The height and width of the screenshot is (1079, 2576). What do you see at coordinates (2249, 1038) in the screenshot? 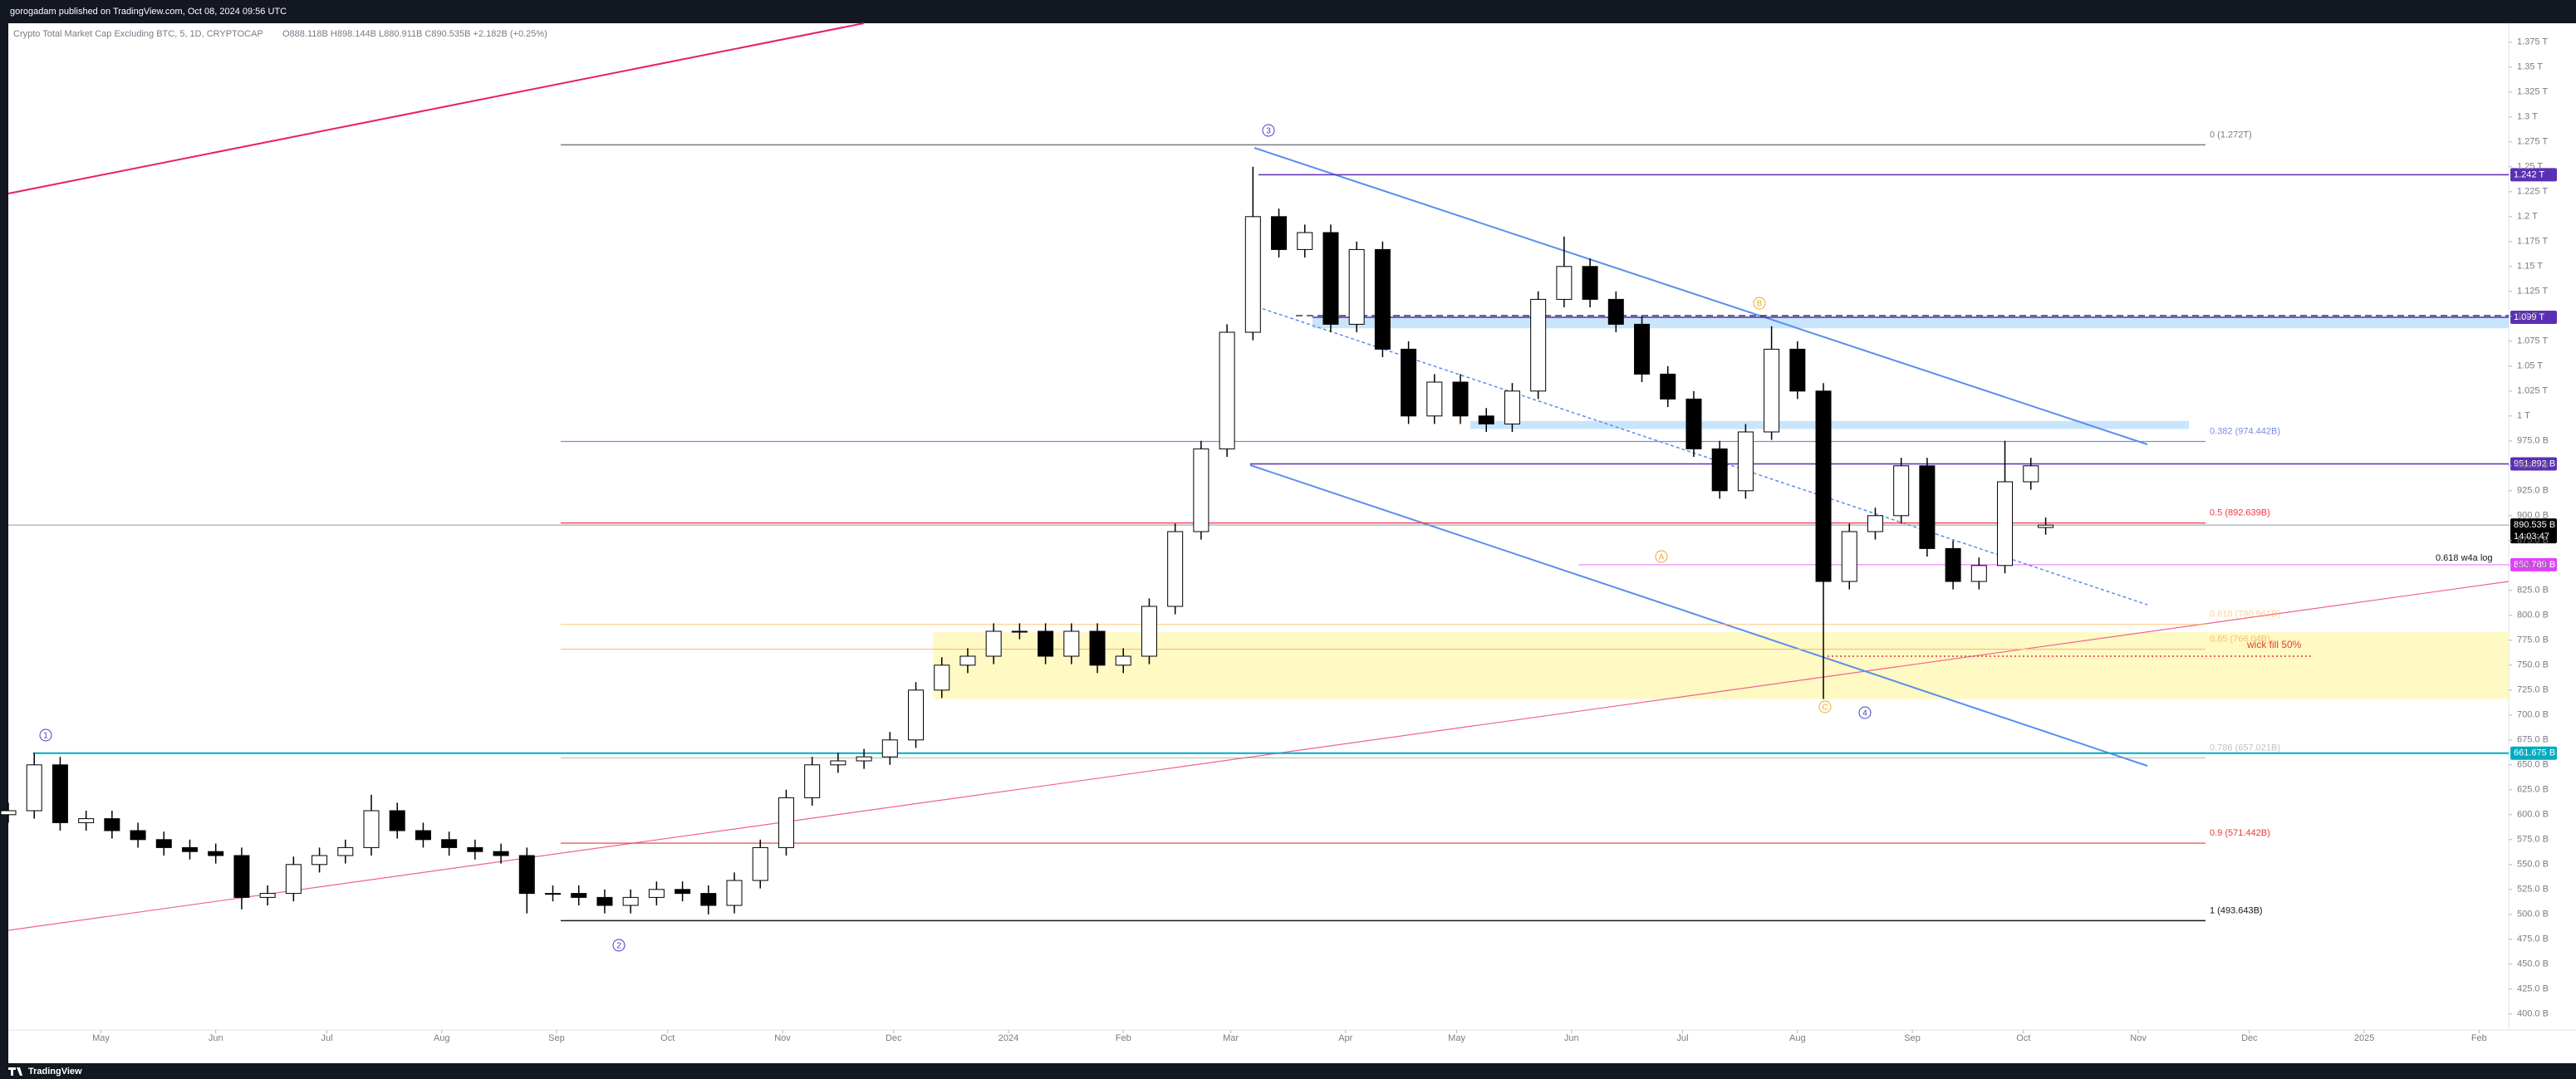
I see `x-tick-label: Dec` at bounding box center [2249, 1038].